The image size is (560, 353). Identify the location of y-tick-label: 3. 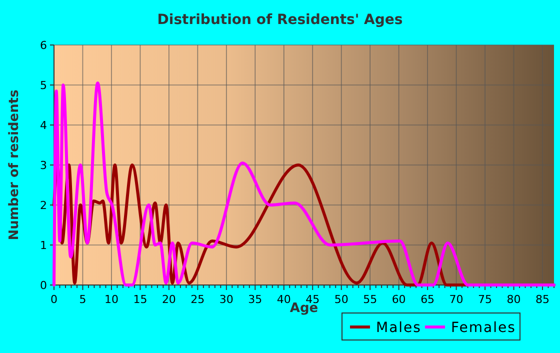
(43, 165).